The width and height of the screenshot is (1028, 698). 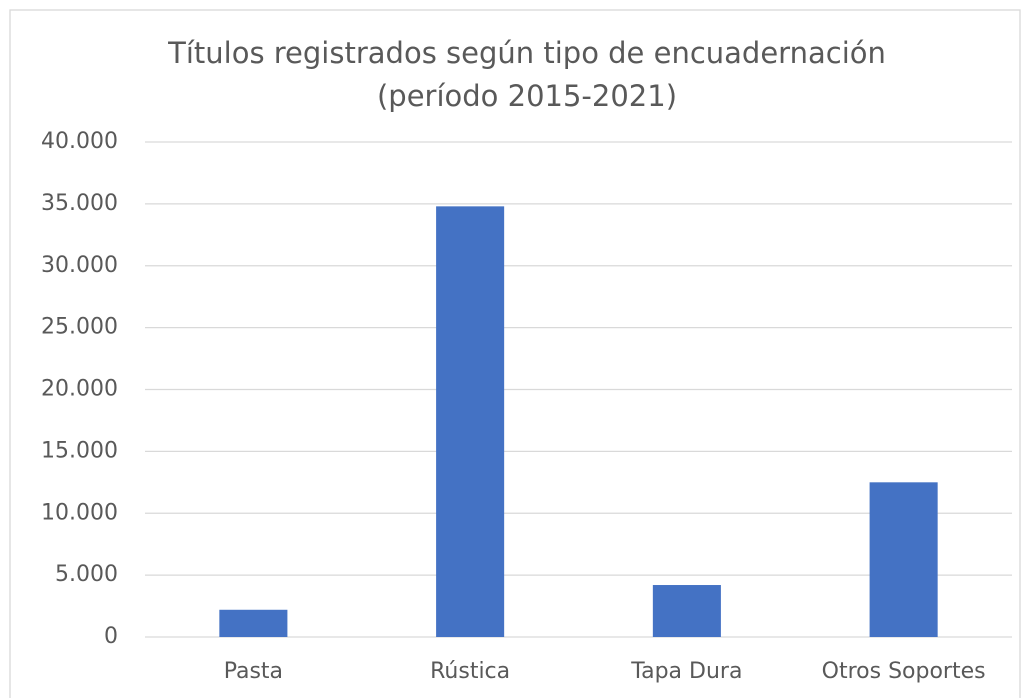 I want to click on y-tick-label: 25.000, so click(x=79, y=327).